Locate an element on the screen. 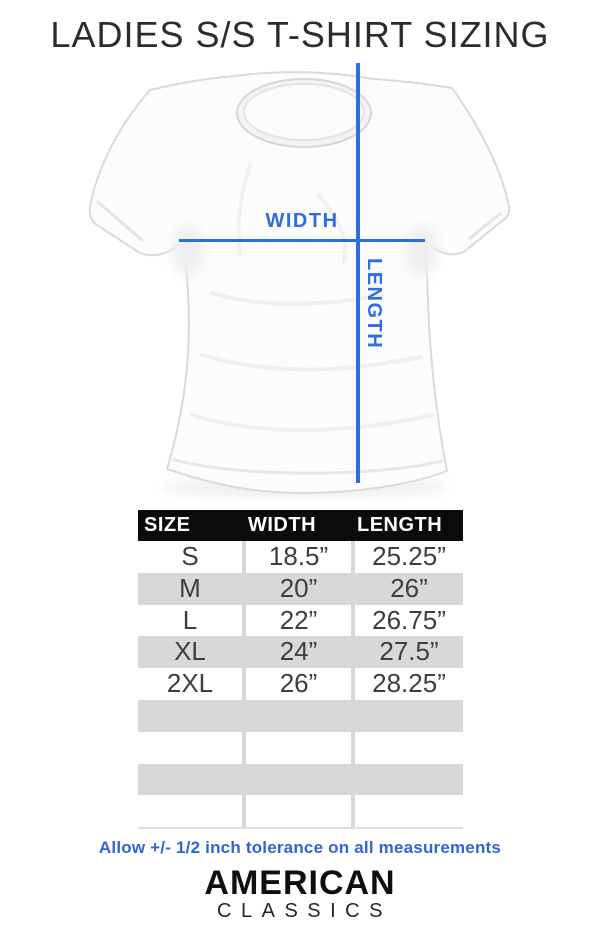  table-row: XL 24” 27.5” is located at coordinates (300, 652).